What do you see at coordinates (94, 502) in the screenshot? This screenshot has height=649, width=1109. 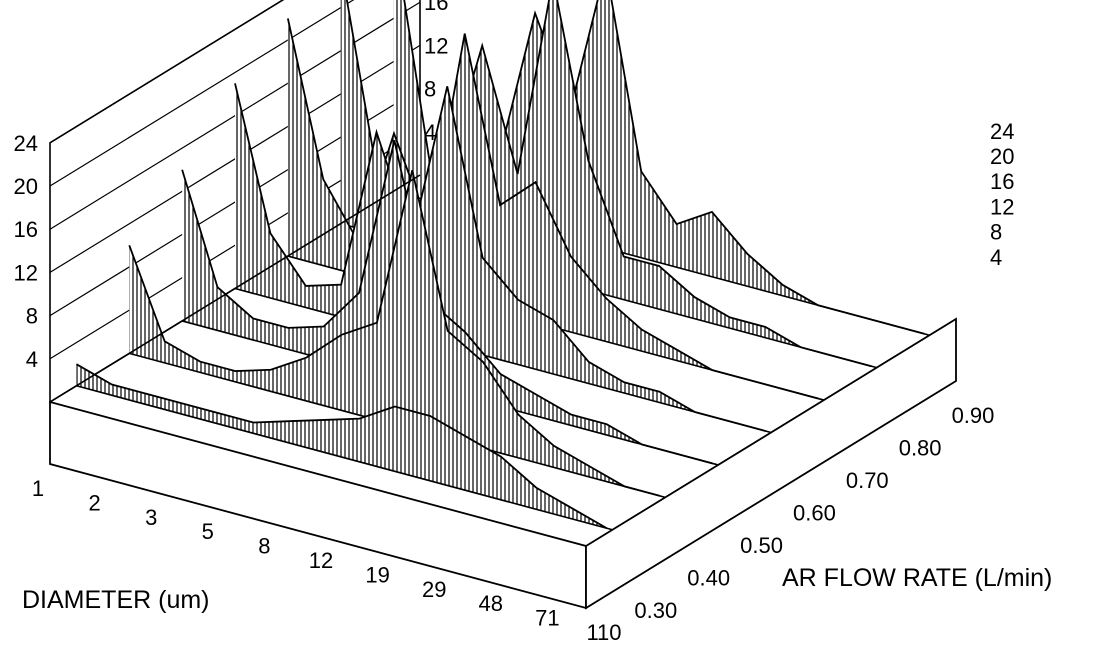 I see `x-tick-label: 2` at bounding box center [94, 502].